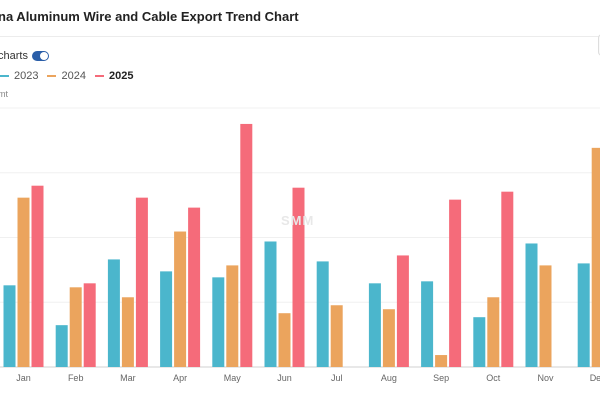  I want to click on charts-toggle-row: charts, so click(24, 56).